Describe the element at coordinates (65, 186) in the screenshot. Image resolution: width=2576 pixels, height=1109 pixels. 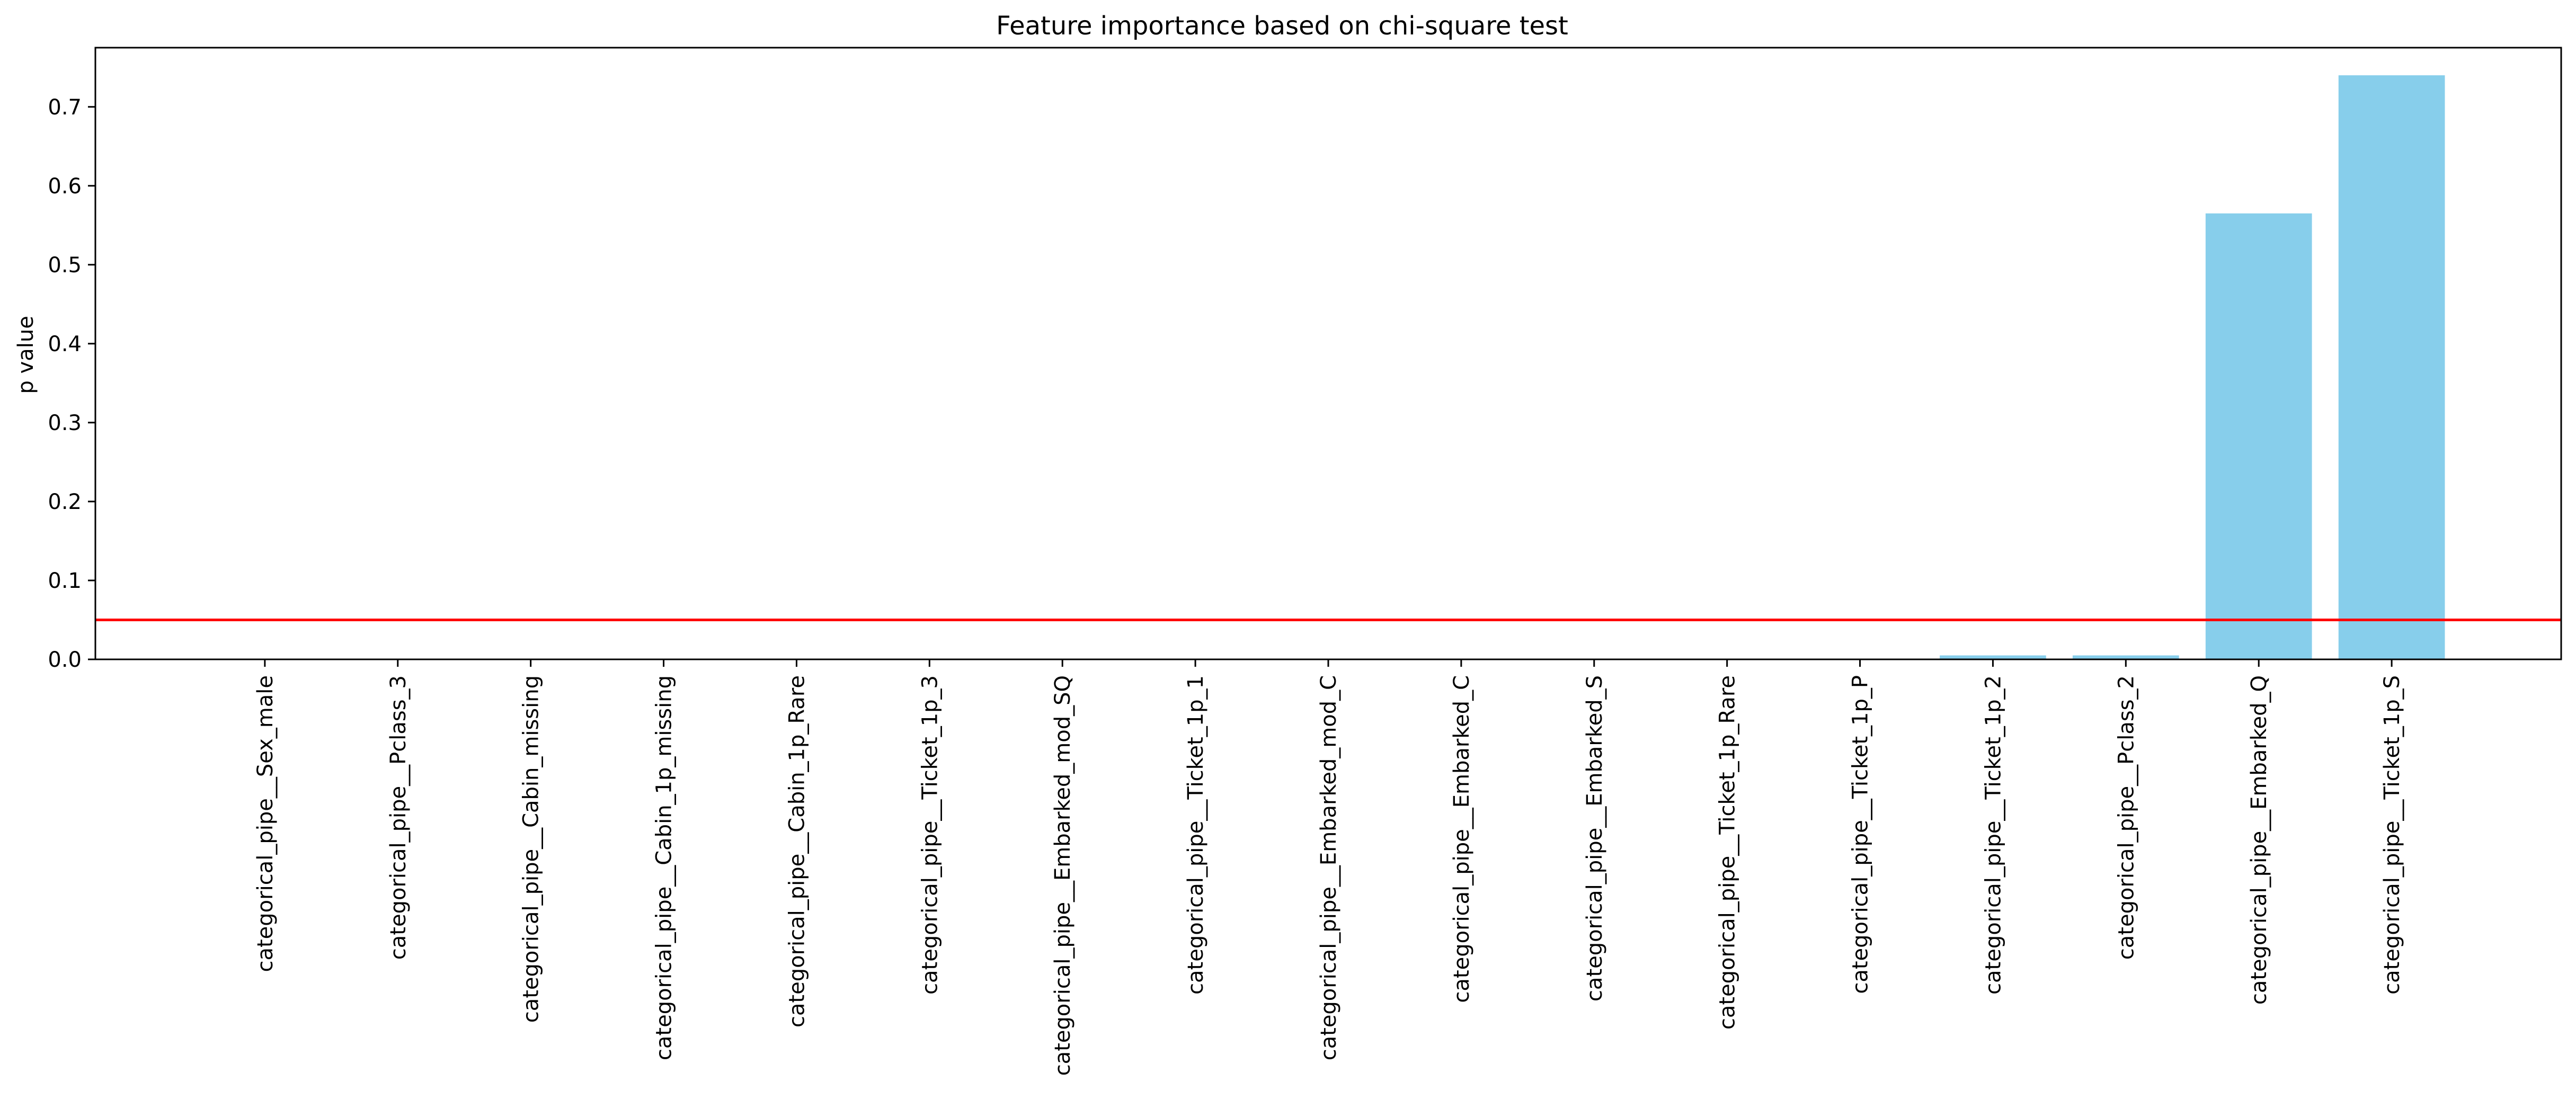
I see `y-tick-label: 0.6` at that location.